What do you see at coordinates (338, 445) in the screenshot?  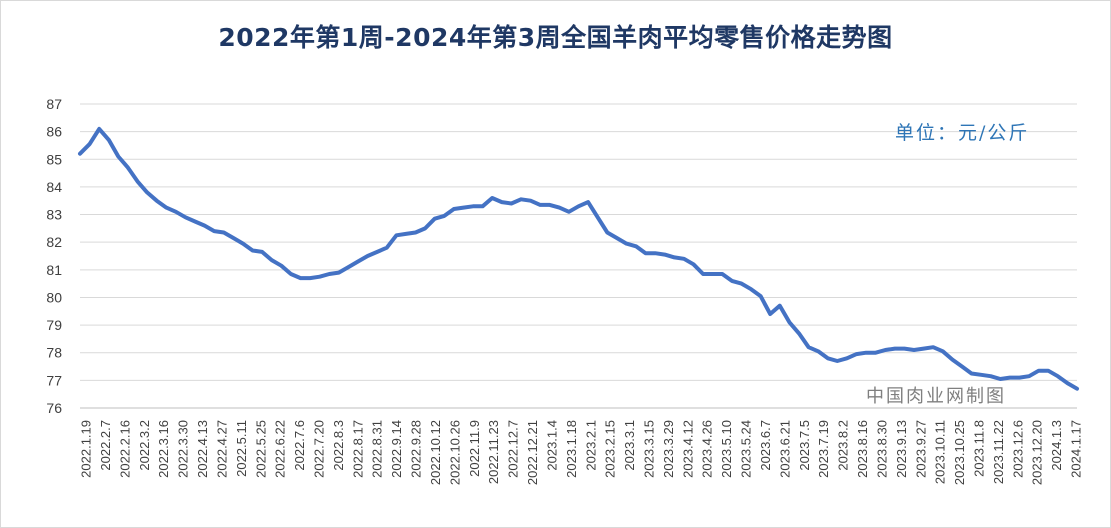 I see `x-tick-label: 2022.8.3` at bounding box center [338, 445].